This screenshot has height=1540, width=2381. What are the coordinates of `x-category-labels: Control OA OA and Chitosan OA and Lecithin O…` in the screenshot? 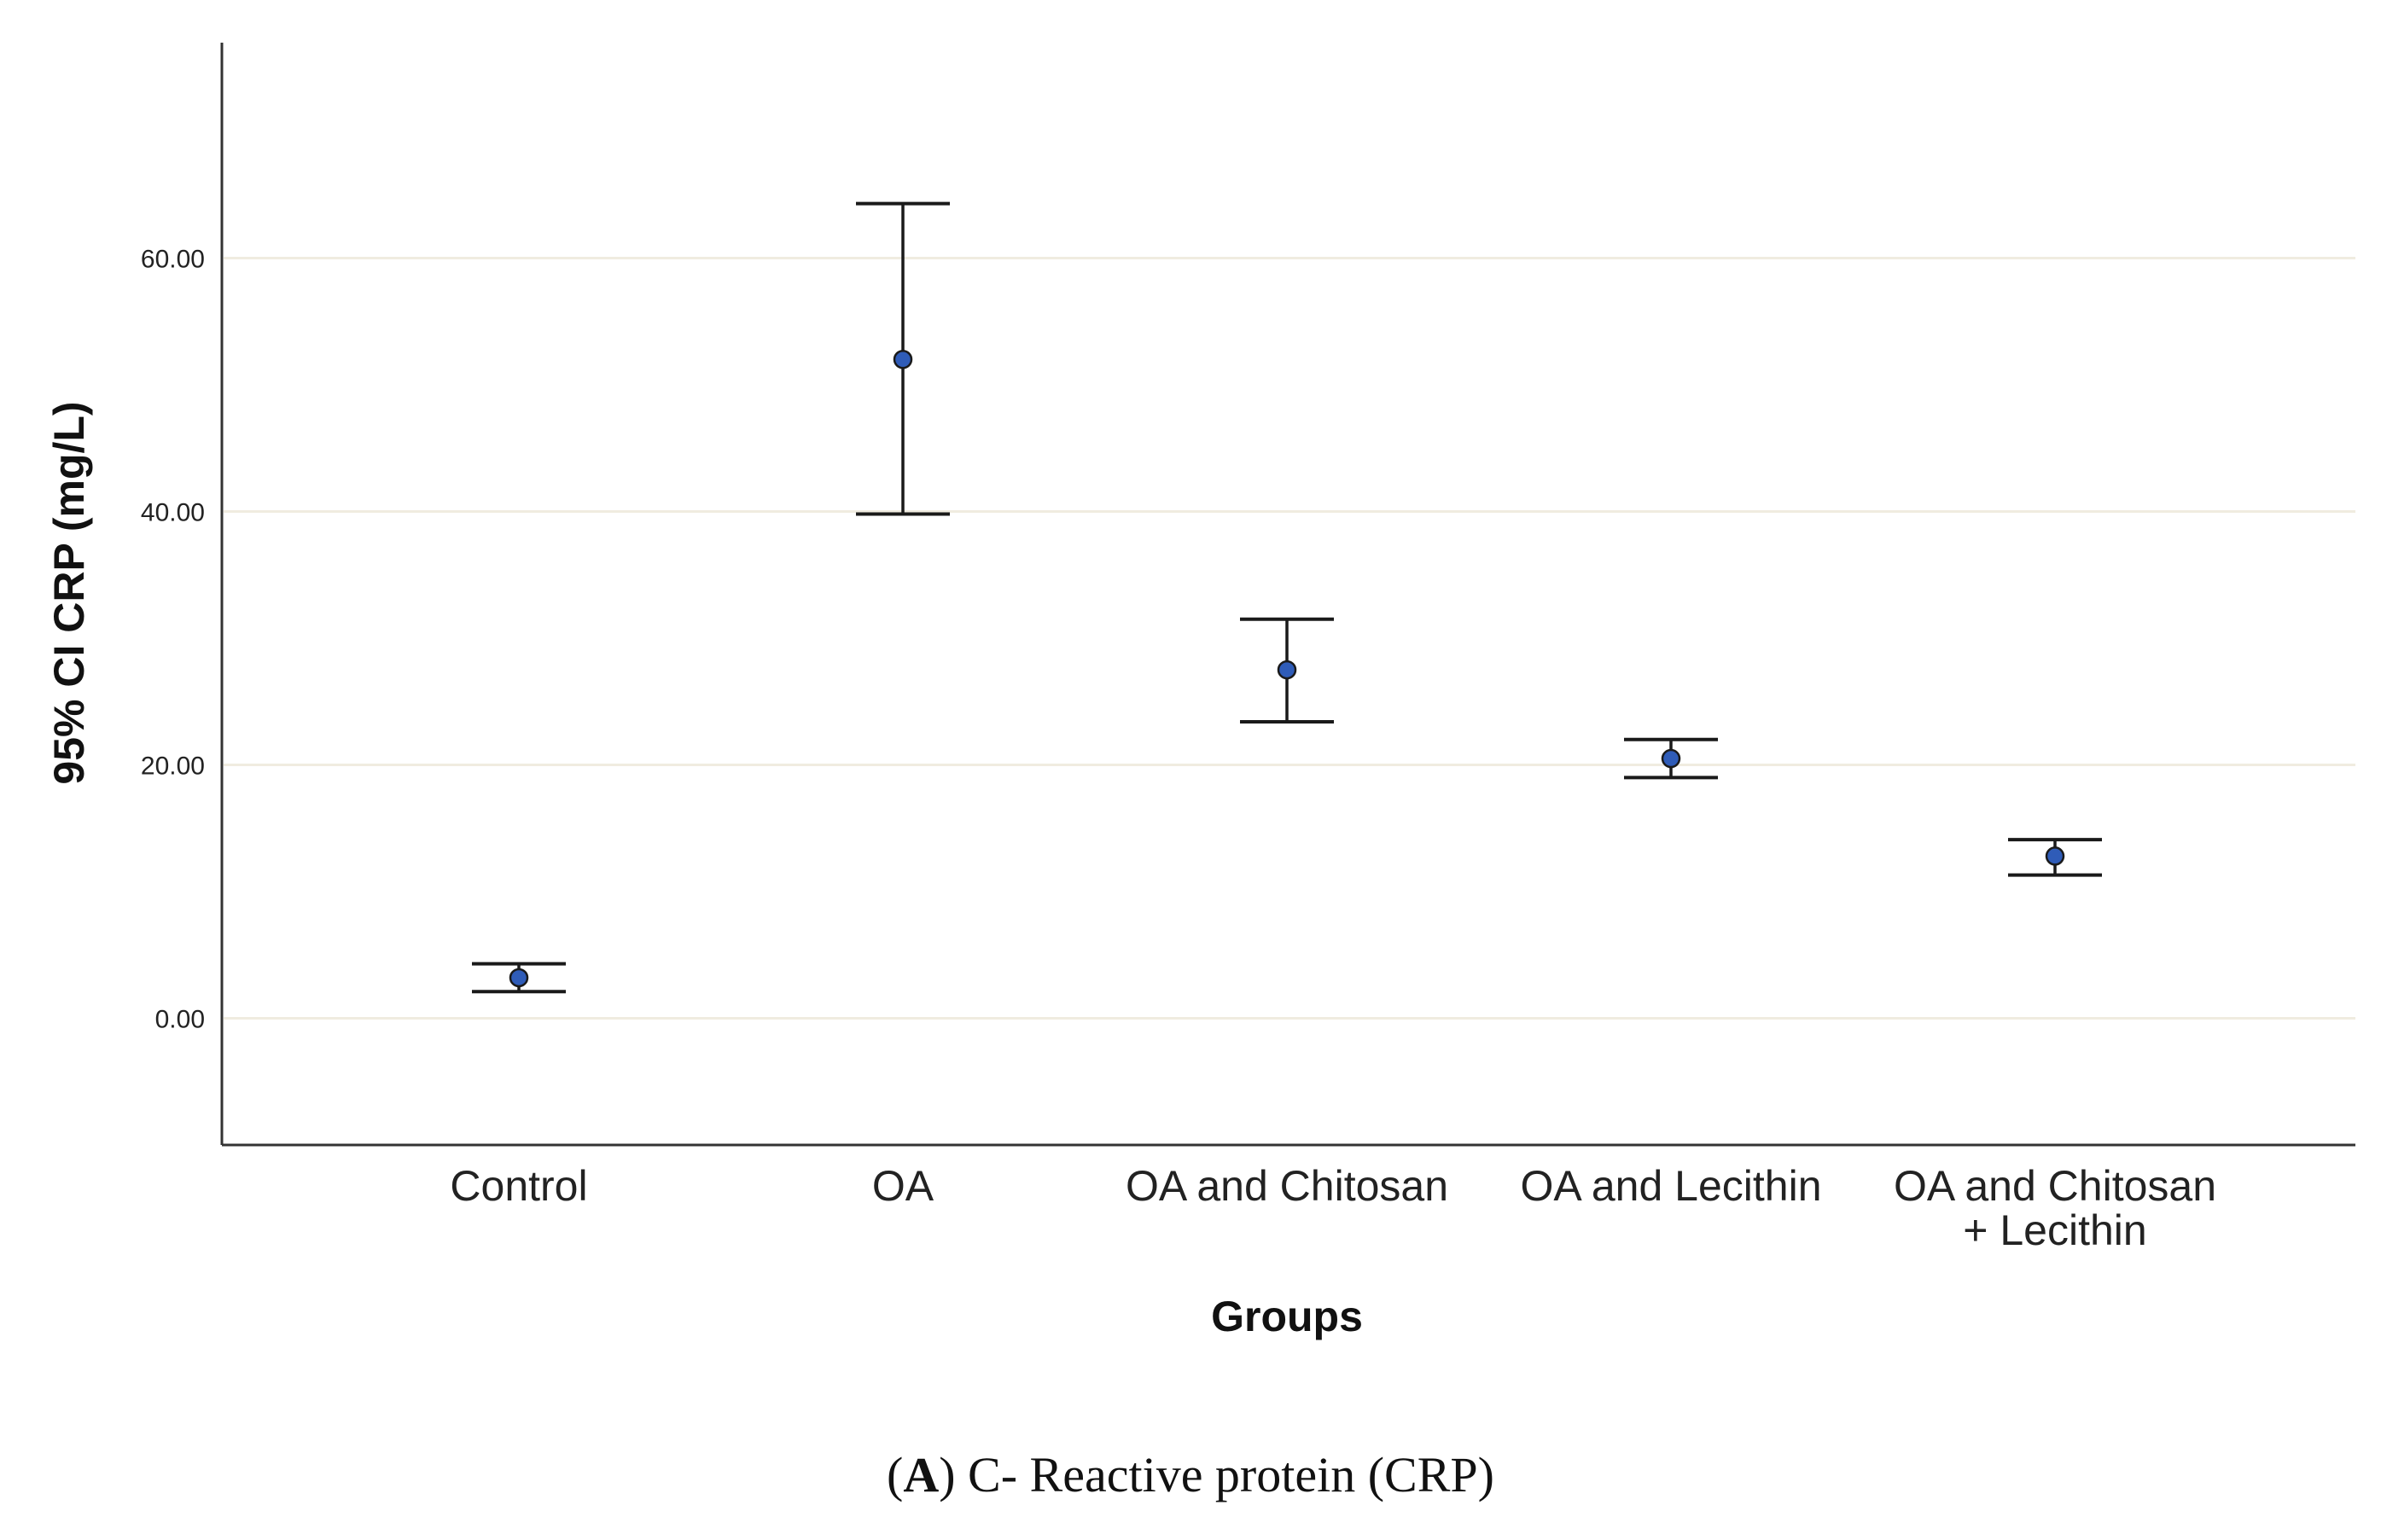 It's located at (1333, 1208).